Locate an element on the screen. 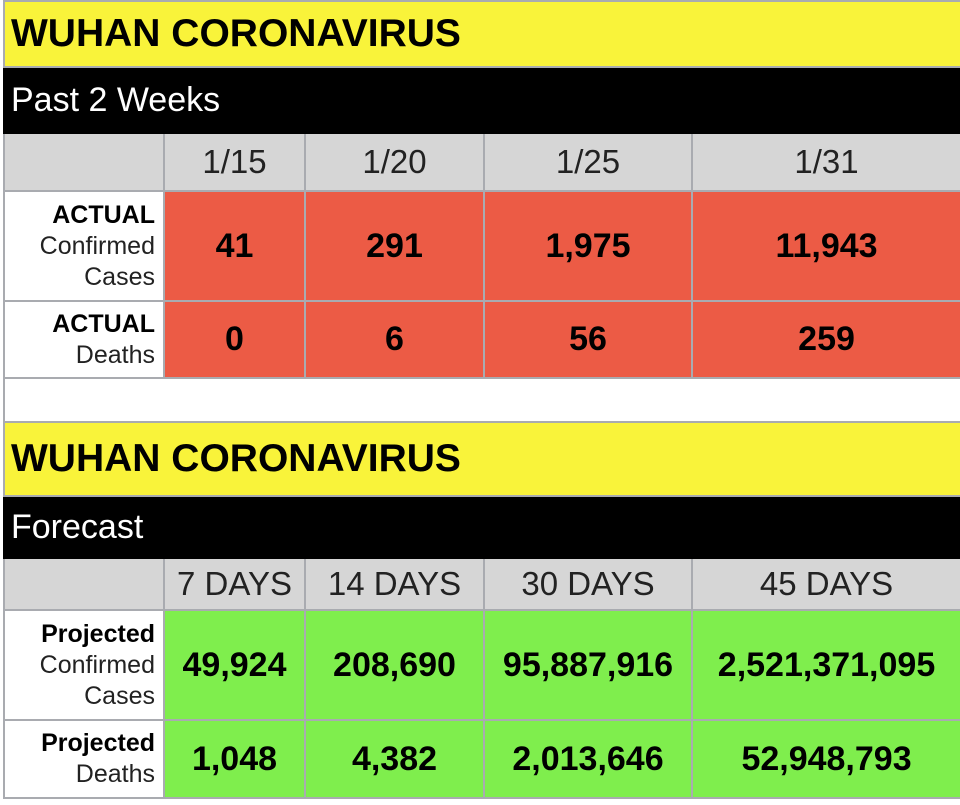 This screenshot has width=960, height=805. projected-deaths-cell: 52,948,793 is located at coordinates (825, 759).